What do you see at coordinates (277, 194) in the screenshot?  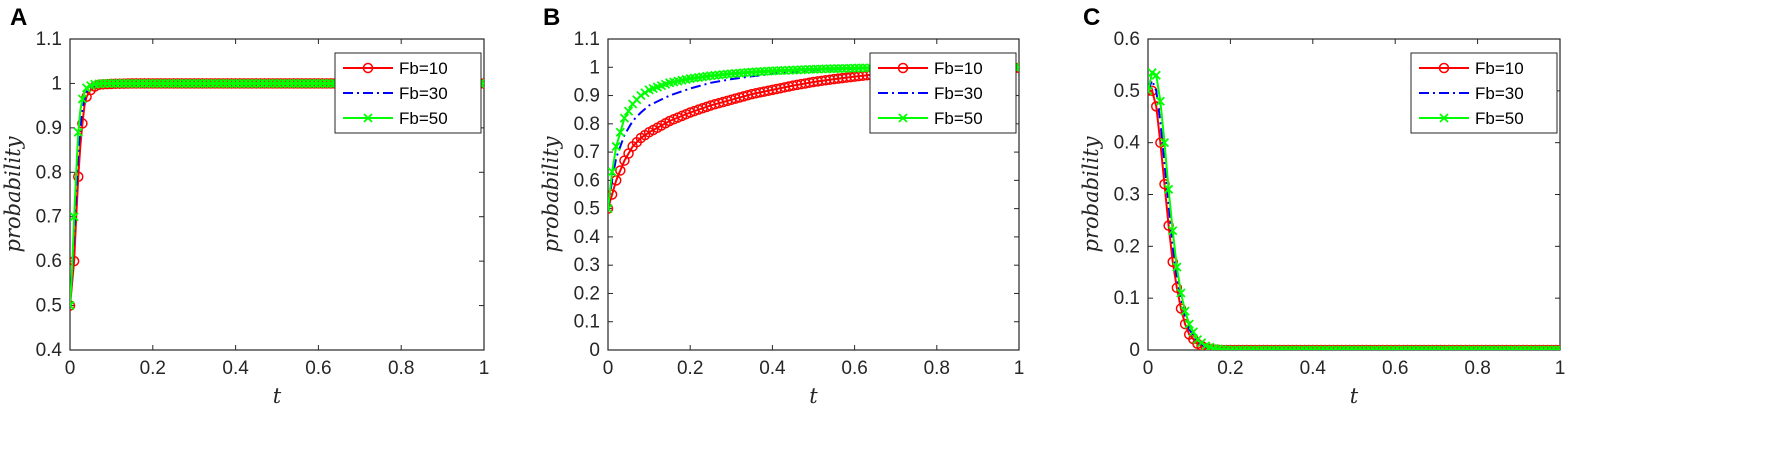 I see `series-line-fb50` at bounding box center [277, 194].